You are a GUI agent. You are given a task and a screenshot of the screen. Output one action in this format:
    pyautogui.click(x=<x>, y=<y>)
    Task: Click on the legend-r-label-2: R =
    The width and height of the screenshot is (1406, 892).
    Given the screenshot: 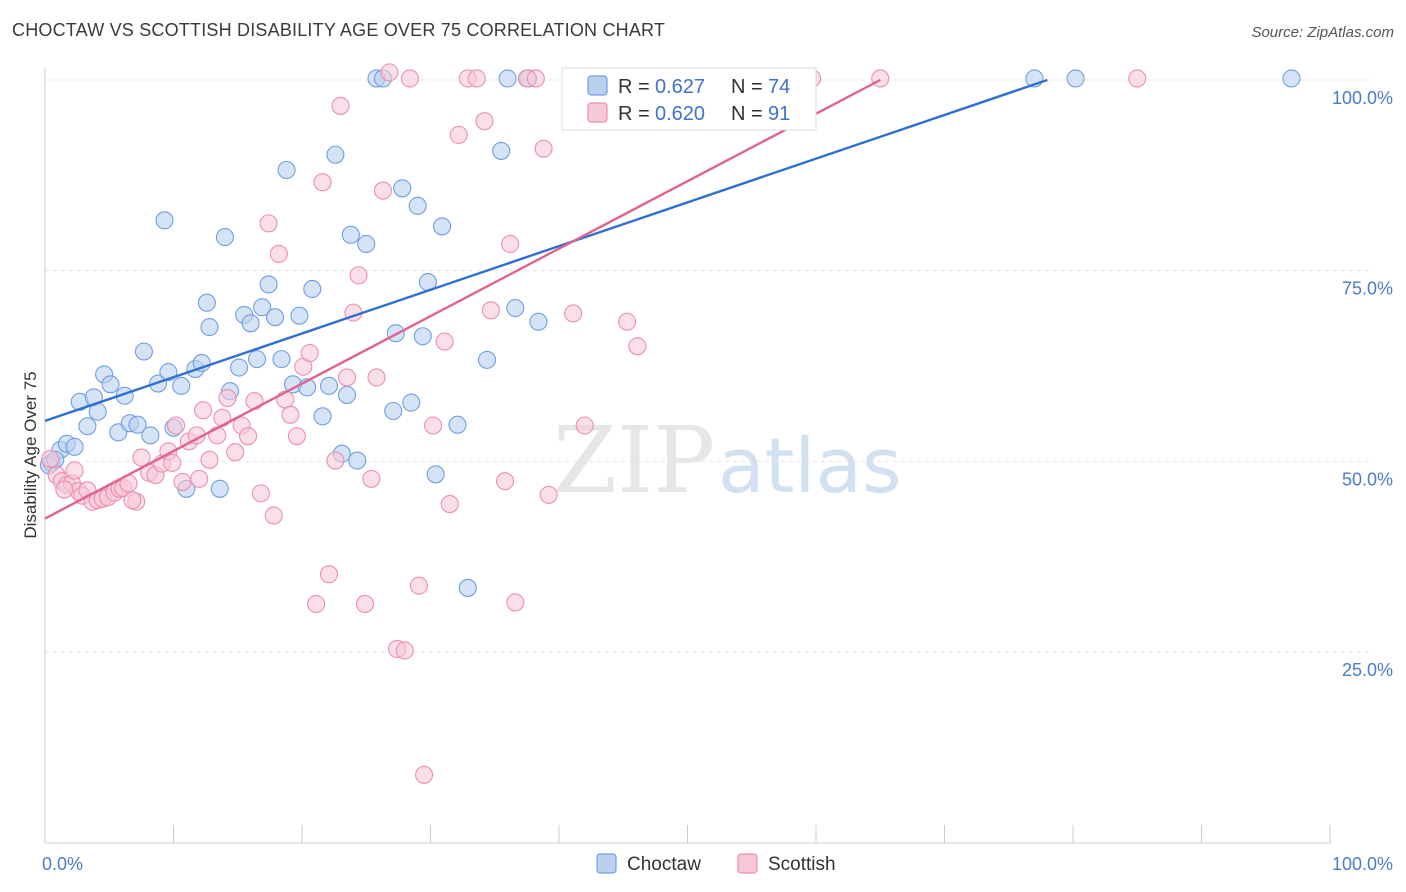 What is the action you would take?
    pyautogui.click(x=634, y=114)
    